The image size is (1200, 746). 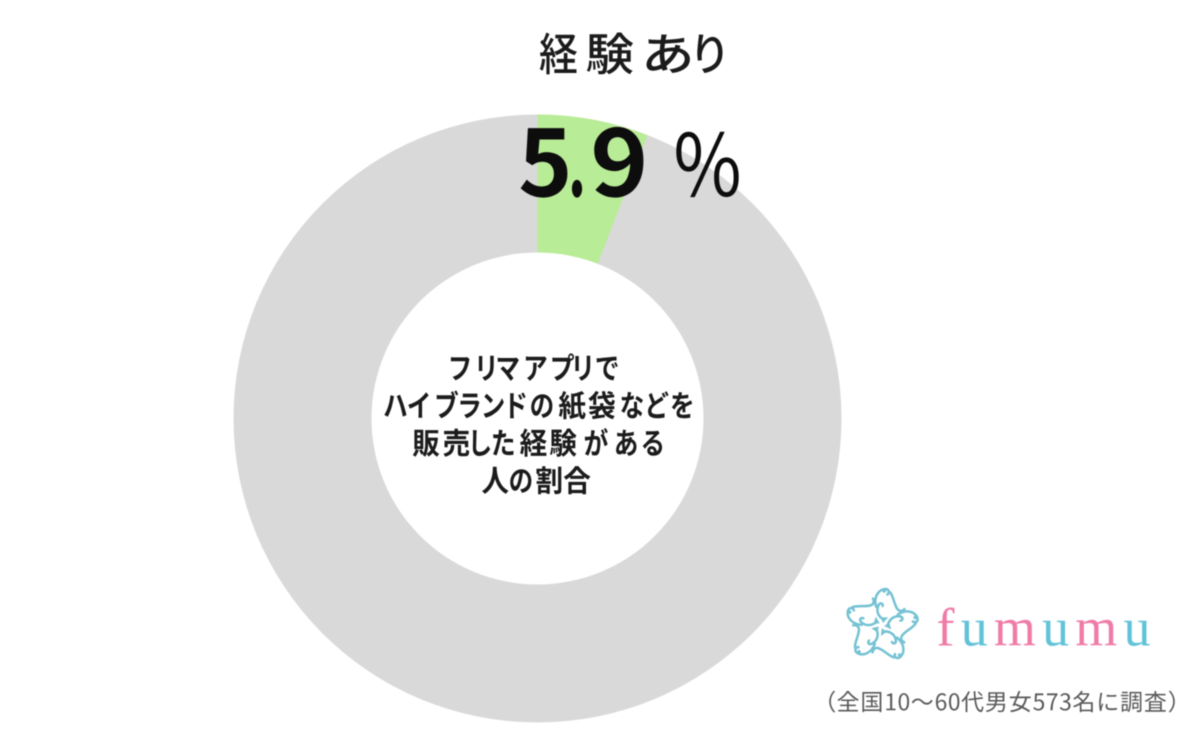 I want to click on svg-text: fumumu, so click(x=1047, y=628).